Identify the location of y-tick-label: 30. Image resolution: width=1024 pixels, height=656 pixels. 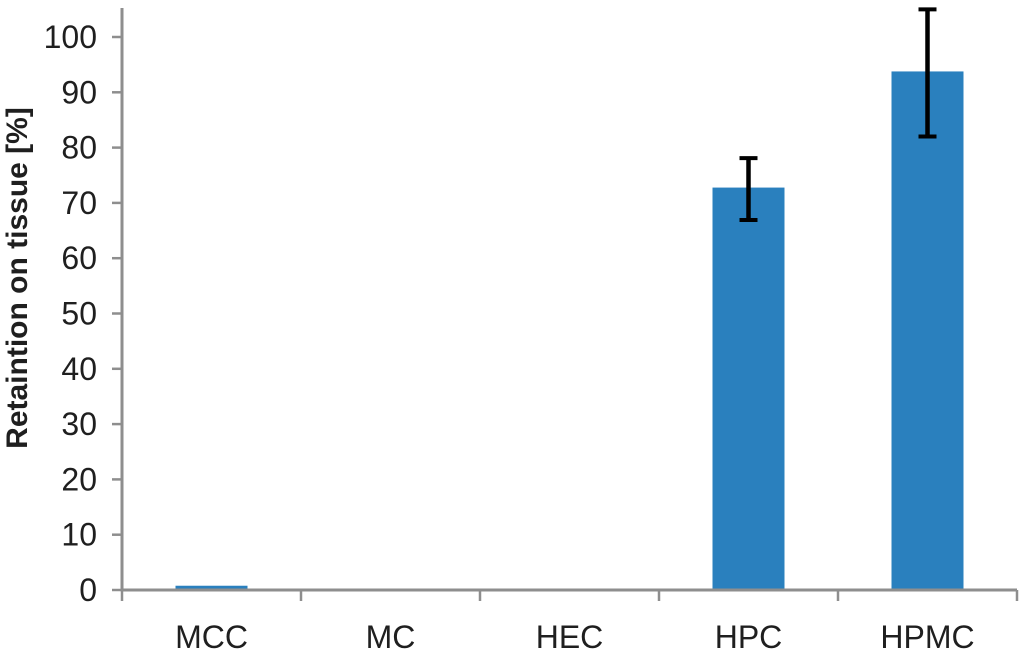
(79, 424).